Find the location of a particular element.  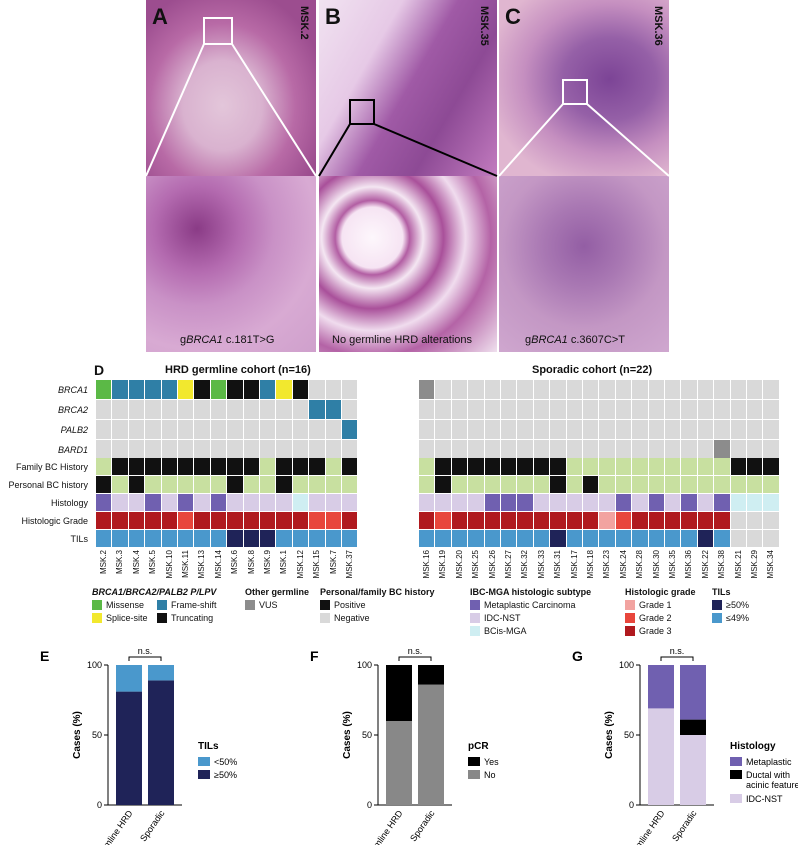

legend-label: Metaplastic is located at coordinates (769, 762).